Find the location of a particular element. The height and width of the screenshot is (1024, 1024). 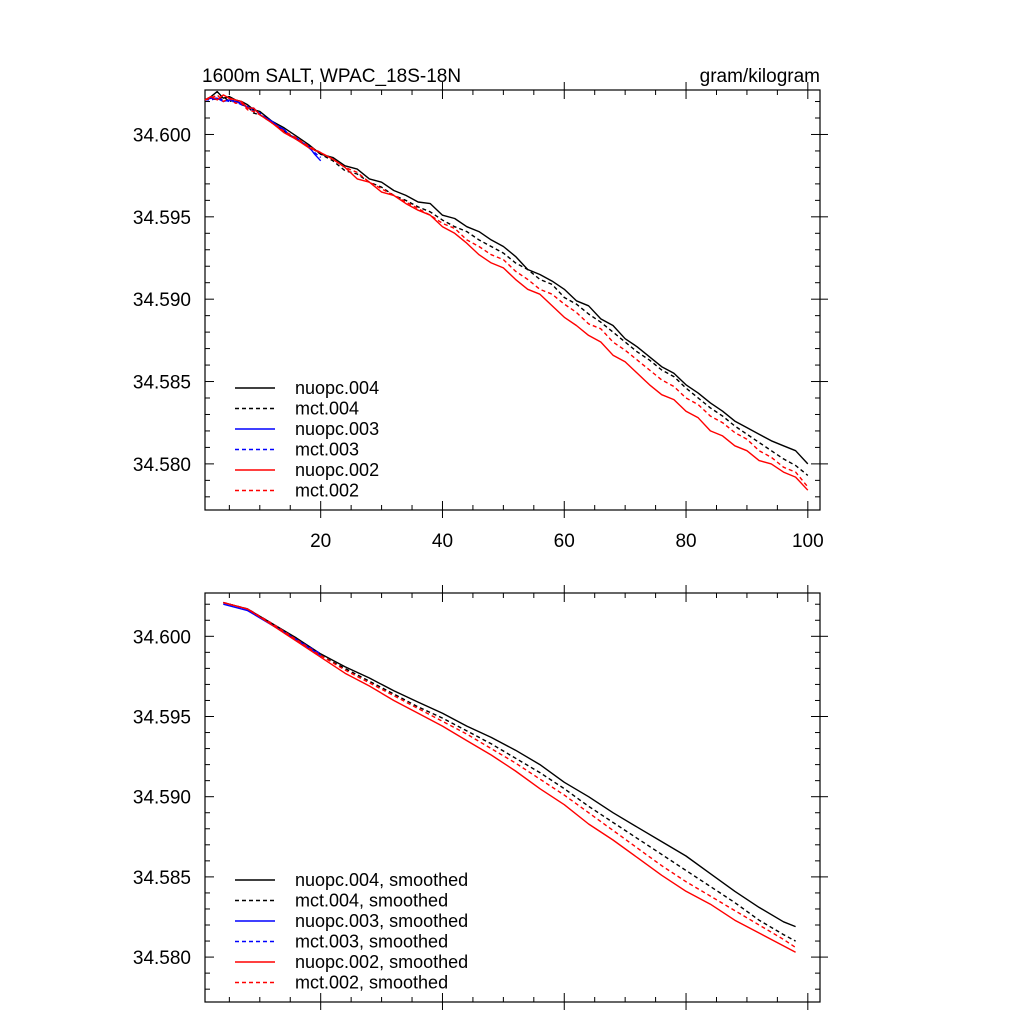

raw-xtick-label-80: 80 is located at coordinates (685, 541).